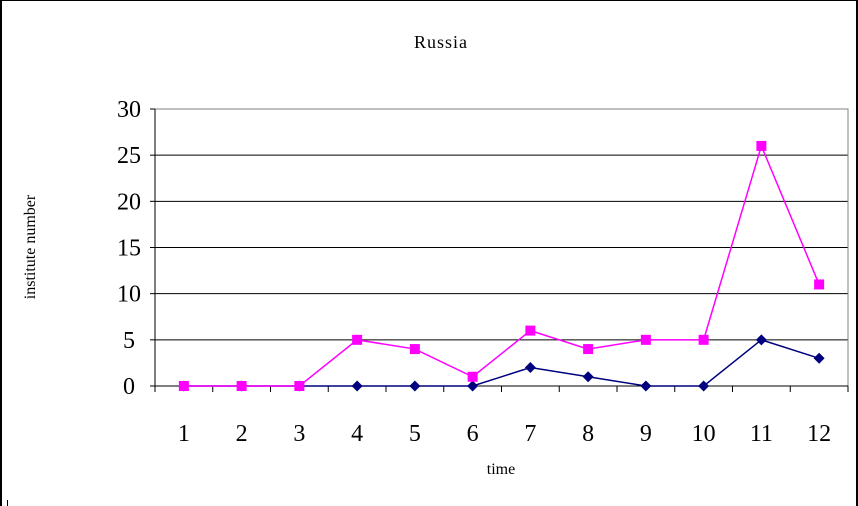 Image resolution: width=858 pixels, height=506 pixels. I want to click on x-tick-label: 11, so click(761, 434).